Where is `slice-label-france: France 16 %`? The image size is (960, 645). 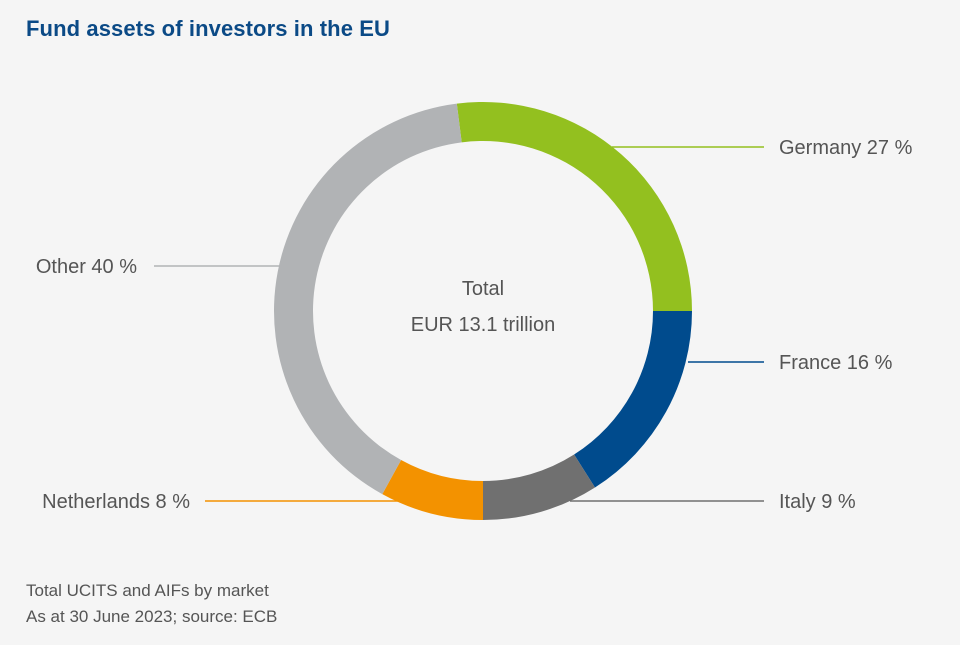 slice-label-france: France 16 % is located at coordinates (836, 363).